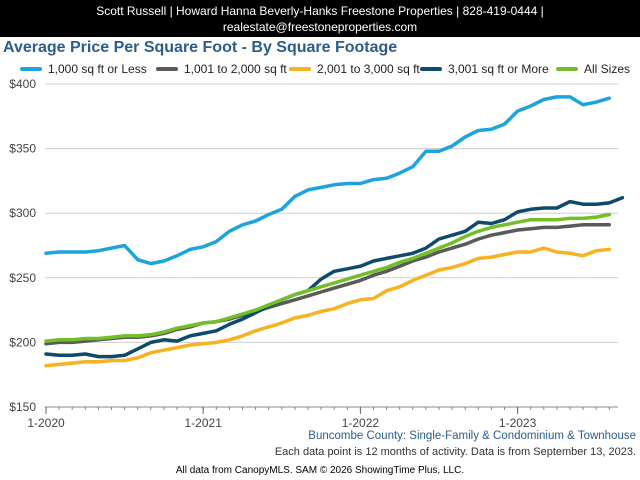 The image size is (640, 480). Describe the element at coordinates (22, 407) in the screenshot. I see `y-tick-label: $150` at that location.